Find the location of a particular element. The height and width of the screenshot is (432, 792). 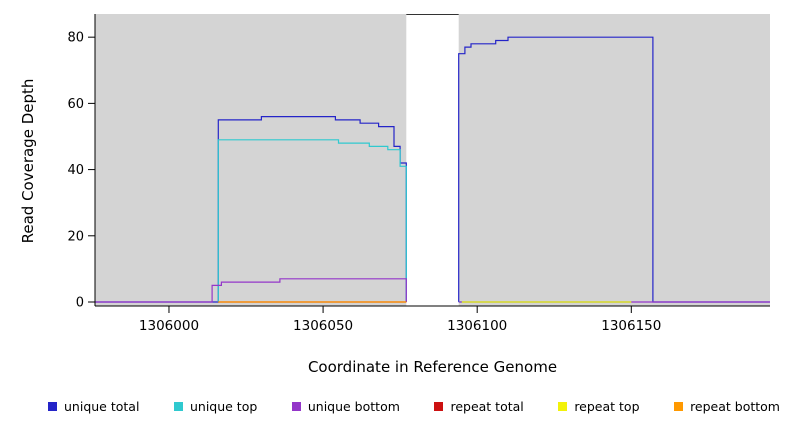

y-tick-label: 80 is located at coordinates (75, 38).